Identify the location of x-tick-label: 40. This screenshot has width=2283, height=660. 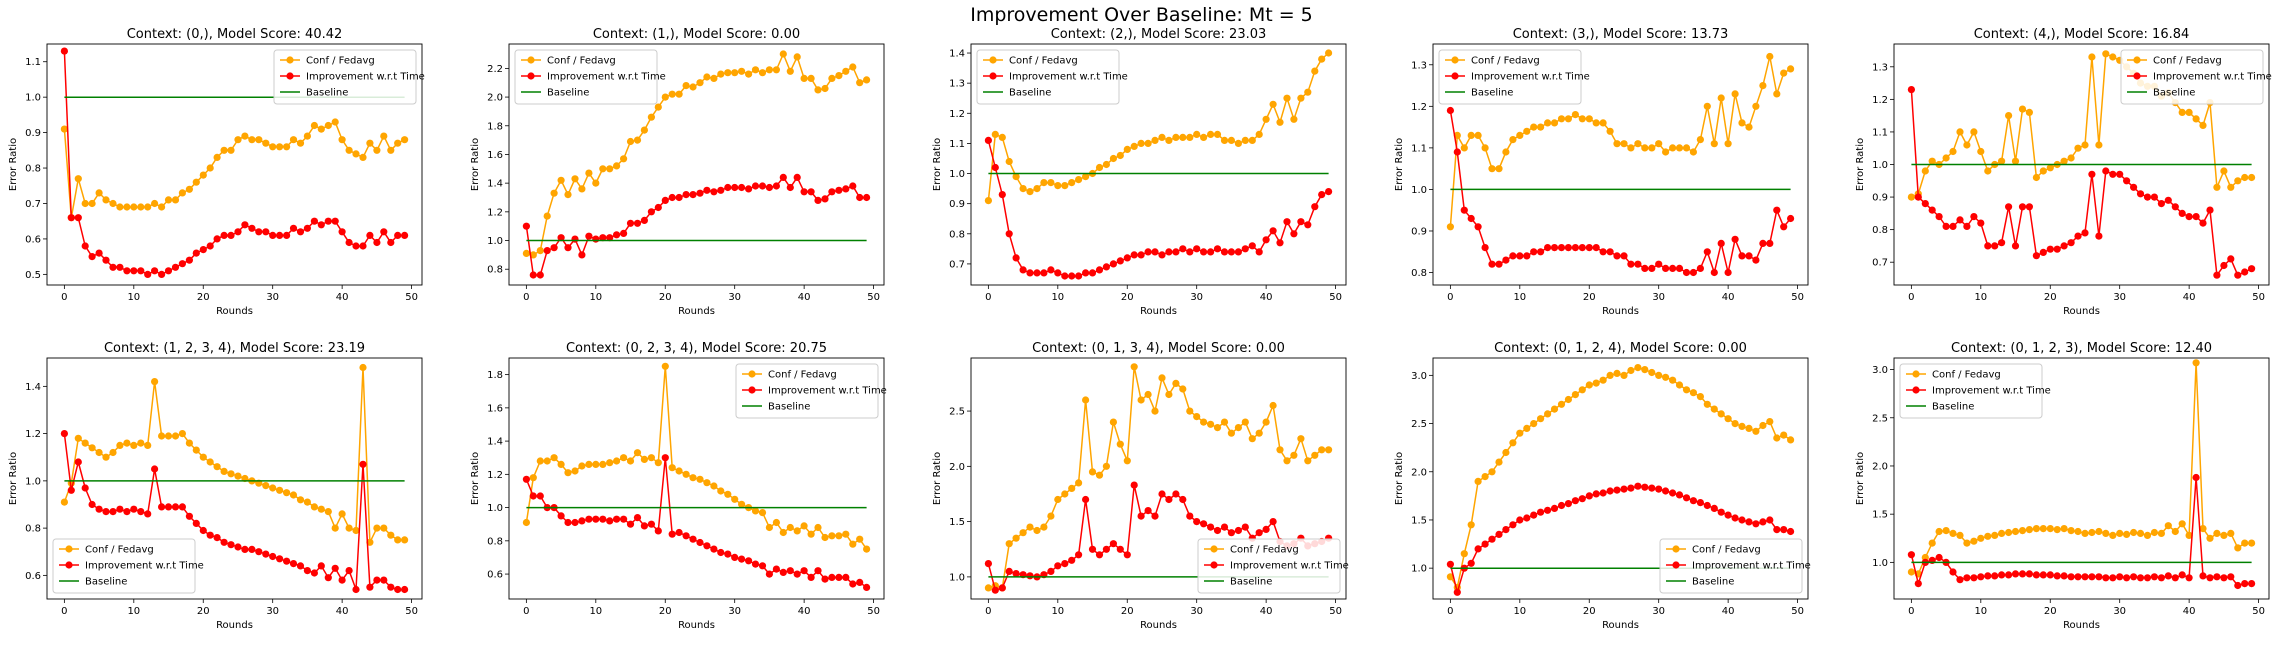
(1728, 611).